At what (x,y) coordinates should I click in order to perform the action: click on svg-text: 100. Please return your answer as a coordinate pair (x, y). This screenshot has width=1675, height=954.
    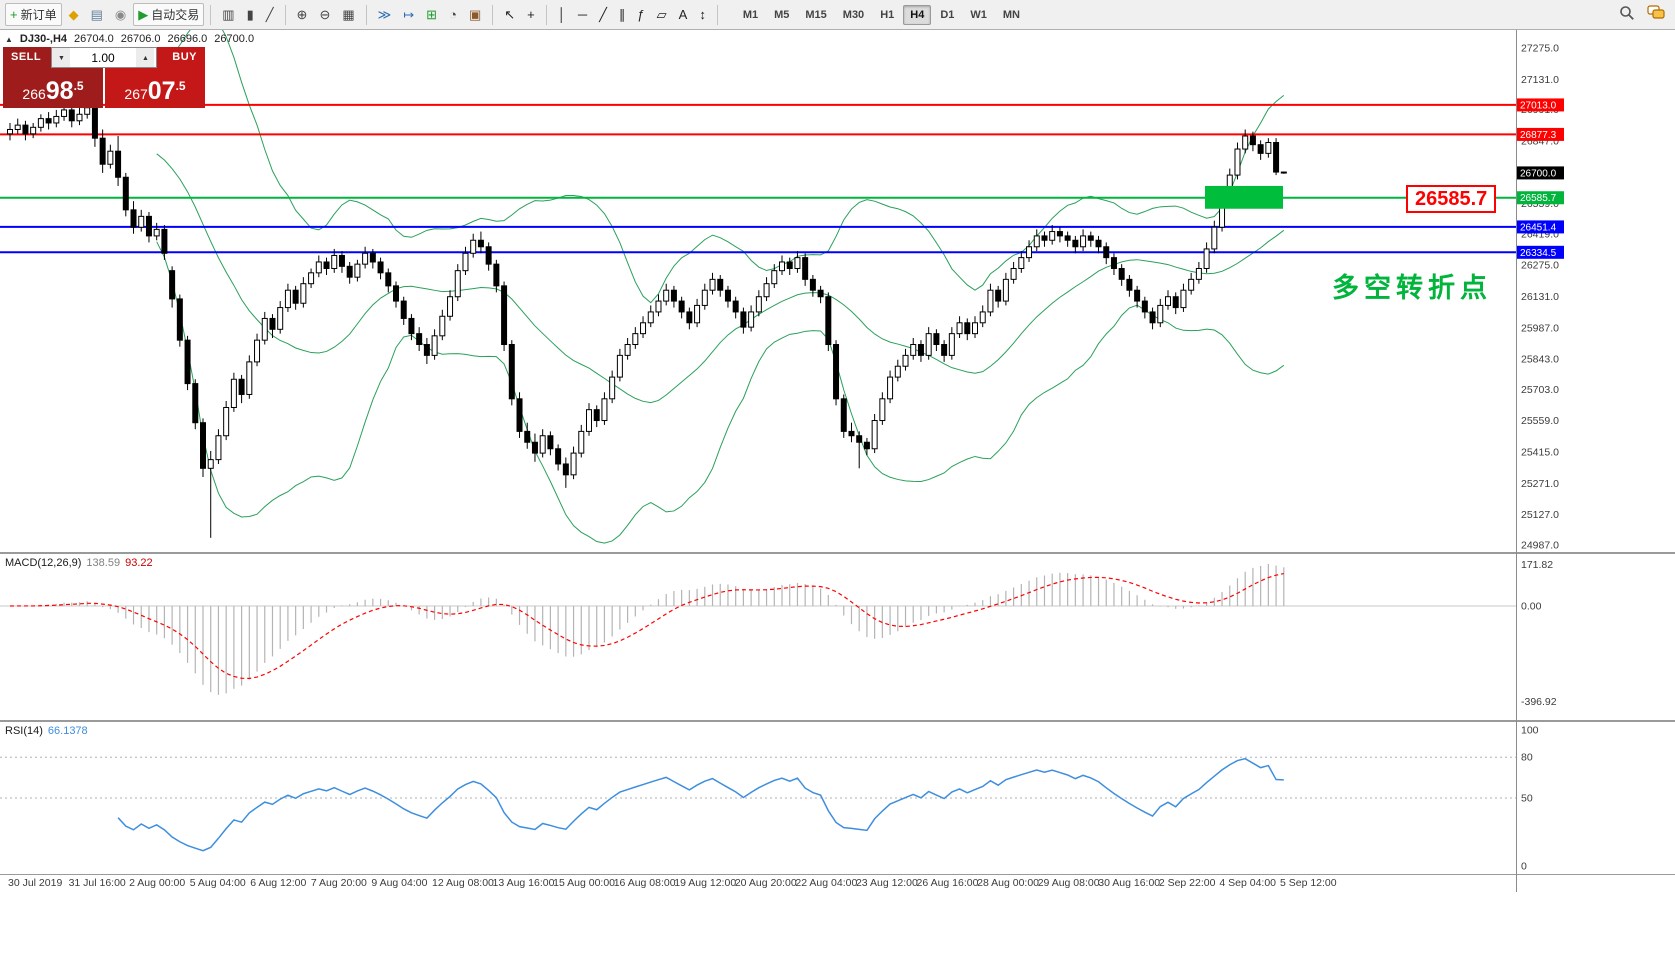
    Looking at the image, I should click on (1530, 731).